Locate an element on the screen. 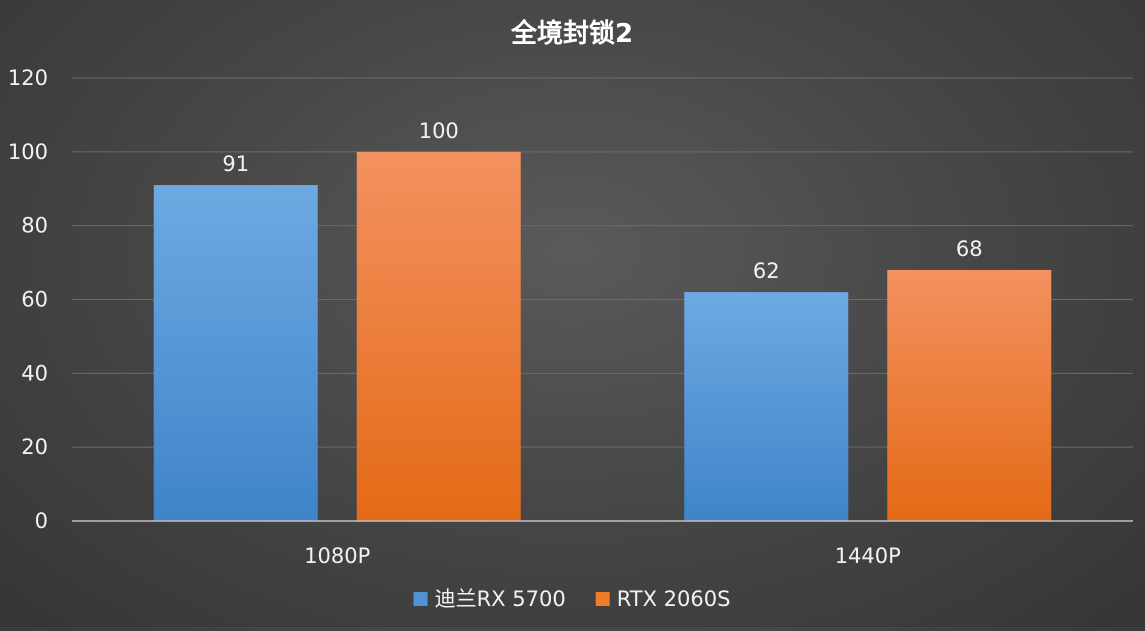 This screenshot has height=631, width=1145. chart-title: 全境封锁2 is located at coordinates (571, 33).